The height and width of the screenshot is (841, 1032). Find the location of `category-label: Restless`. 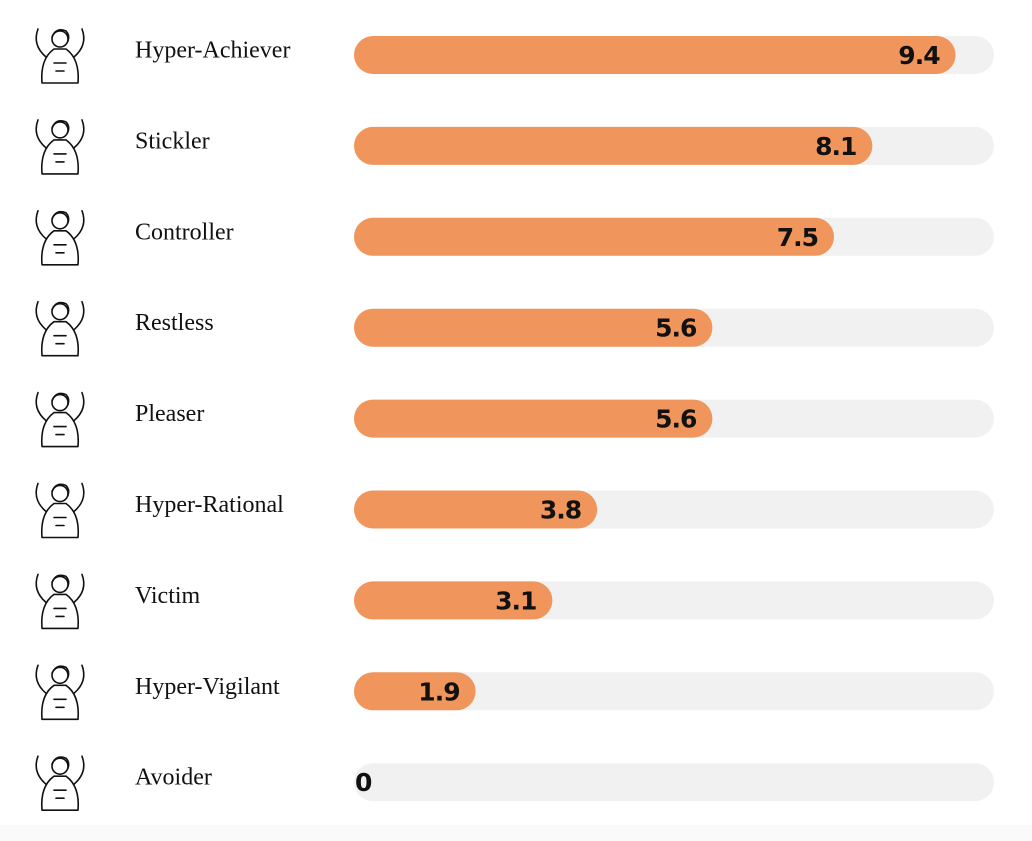

category-label: Restless is located at coordinates (174, 323).